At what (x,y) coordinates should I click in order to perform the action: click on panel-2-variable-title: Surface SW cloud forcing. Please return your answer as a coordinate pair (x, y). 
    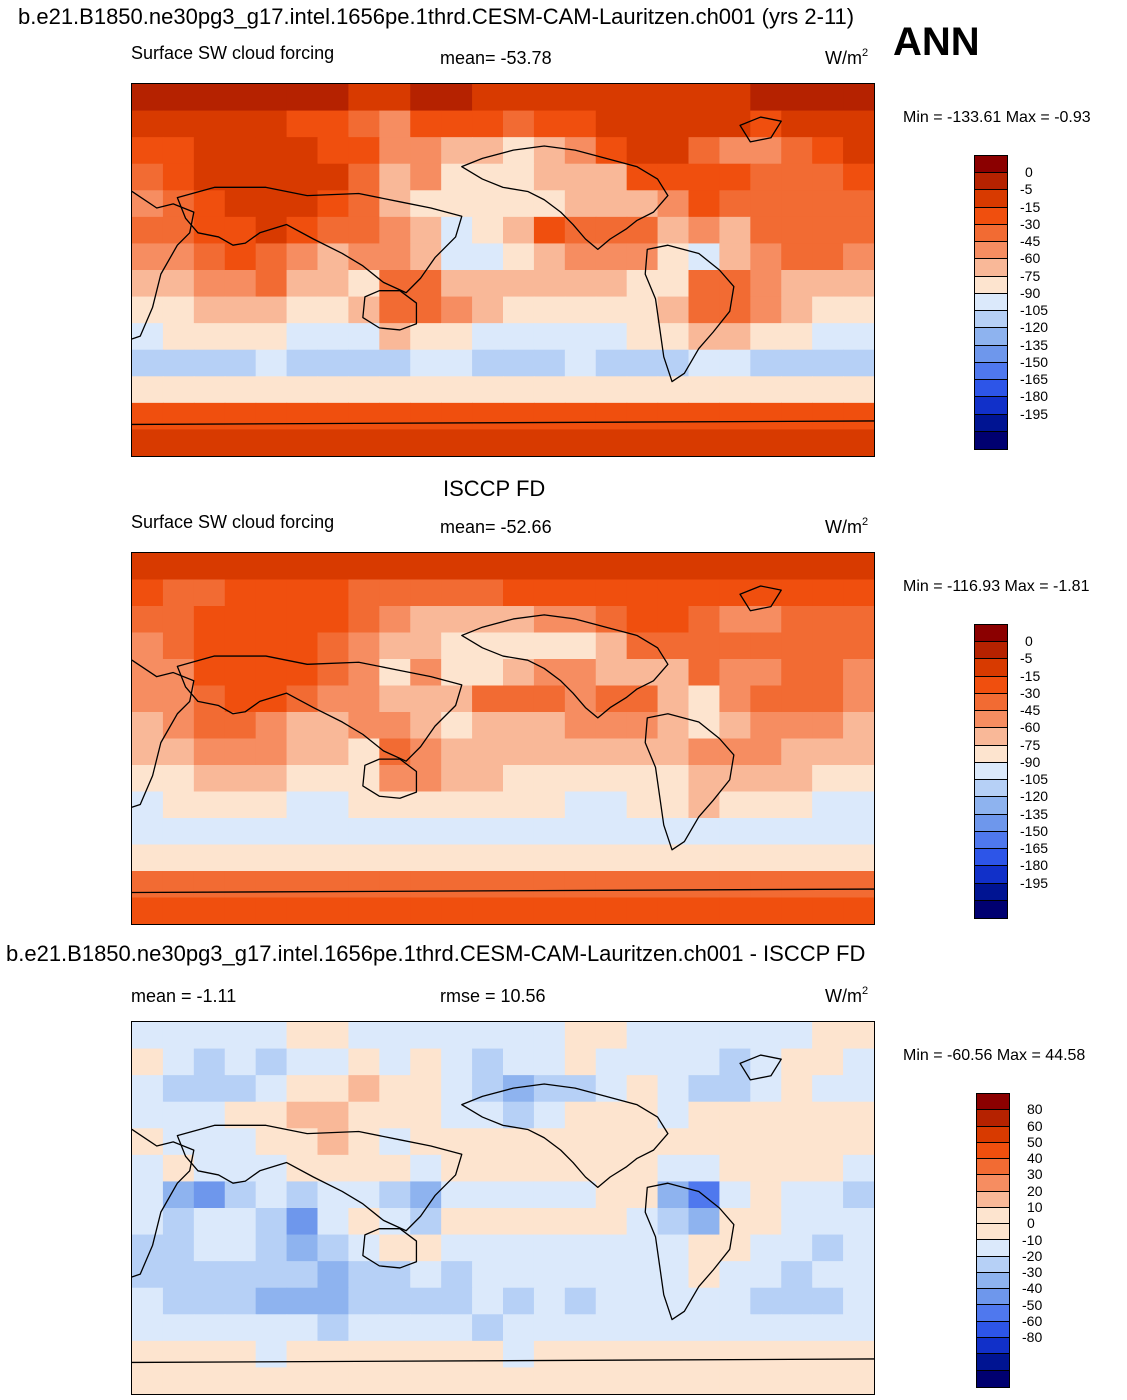
    Looking at the image, I should click on (233, 522).